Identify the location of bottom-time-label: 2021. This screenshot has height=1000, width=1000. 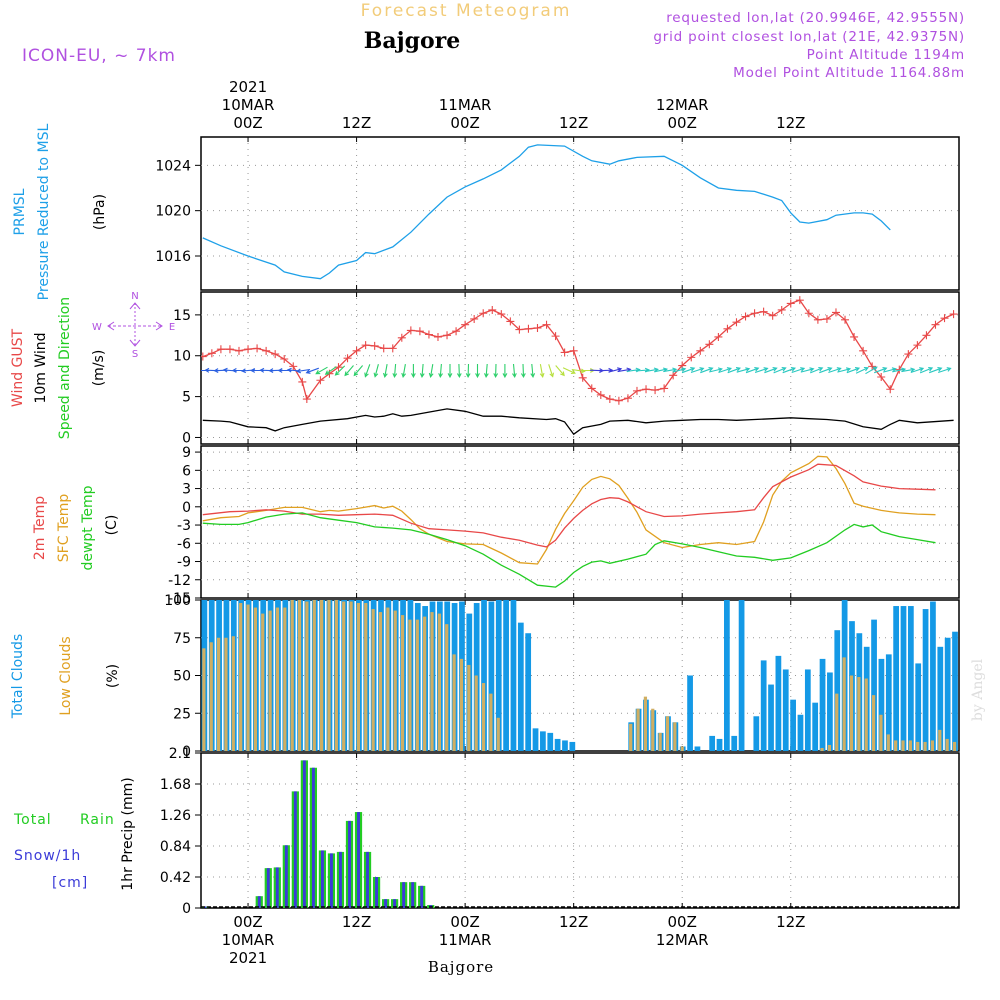
(248, 958).